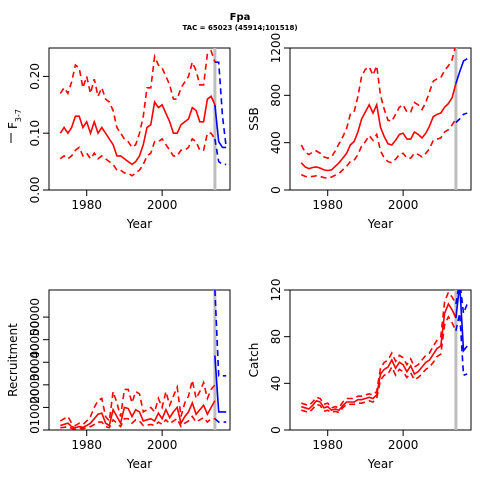 The height and width of the screenshot is (480, 480). What do you see at coordinates (35, 76) in the screenshot?
I see `y-tick-label: 0.20` at bounding box center [35, 76].